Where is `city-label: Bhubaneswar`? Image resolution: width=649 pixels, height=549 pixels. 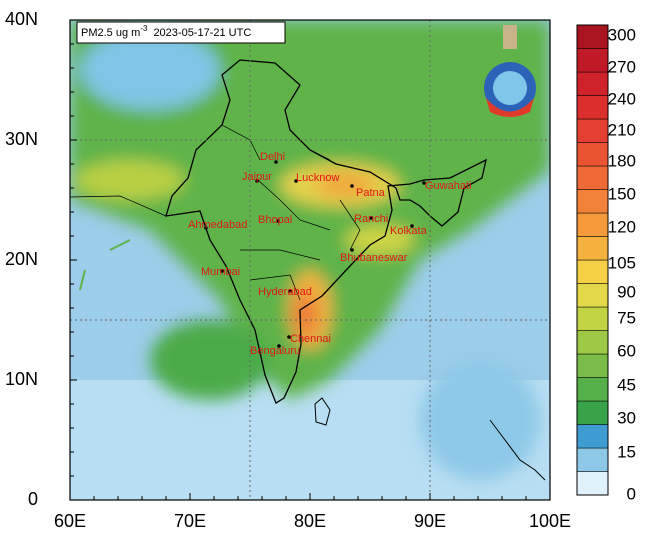 city-label: Bhubaneswar is located at coordinates (374, 258).